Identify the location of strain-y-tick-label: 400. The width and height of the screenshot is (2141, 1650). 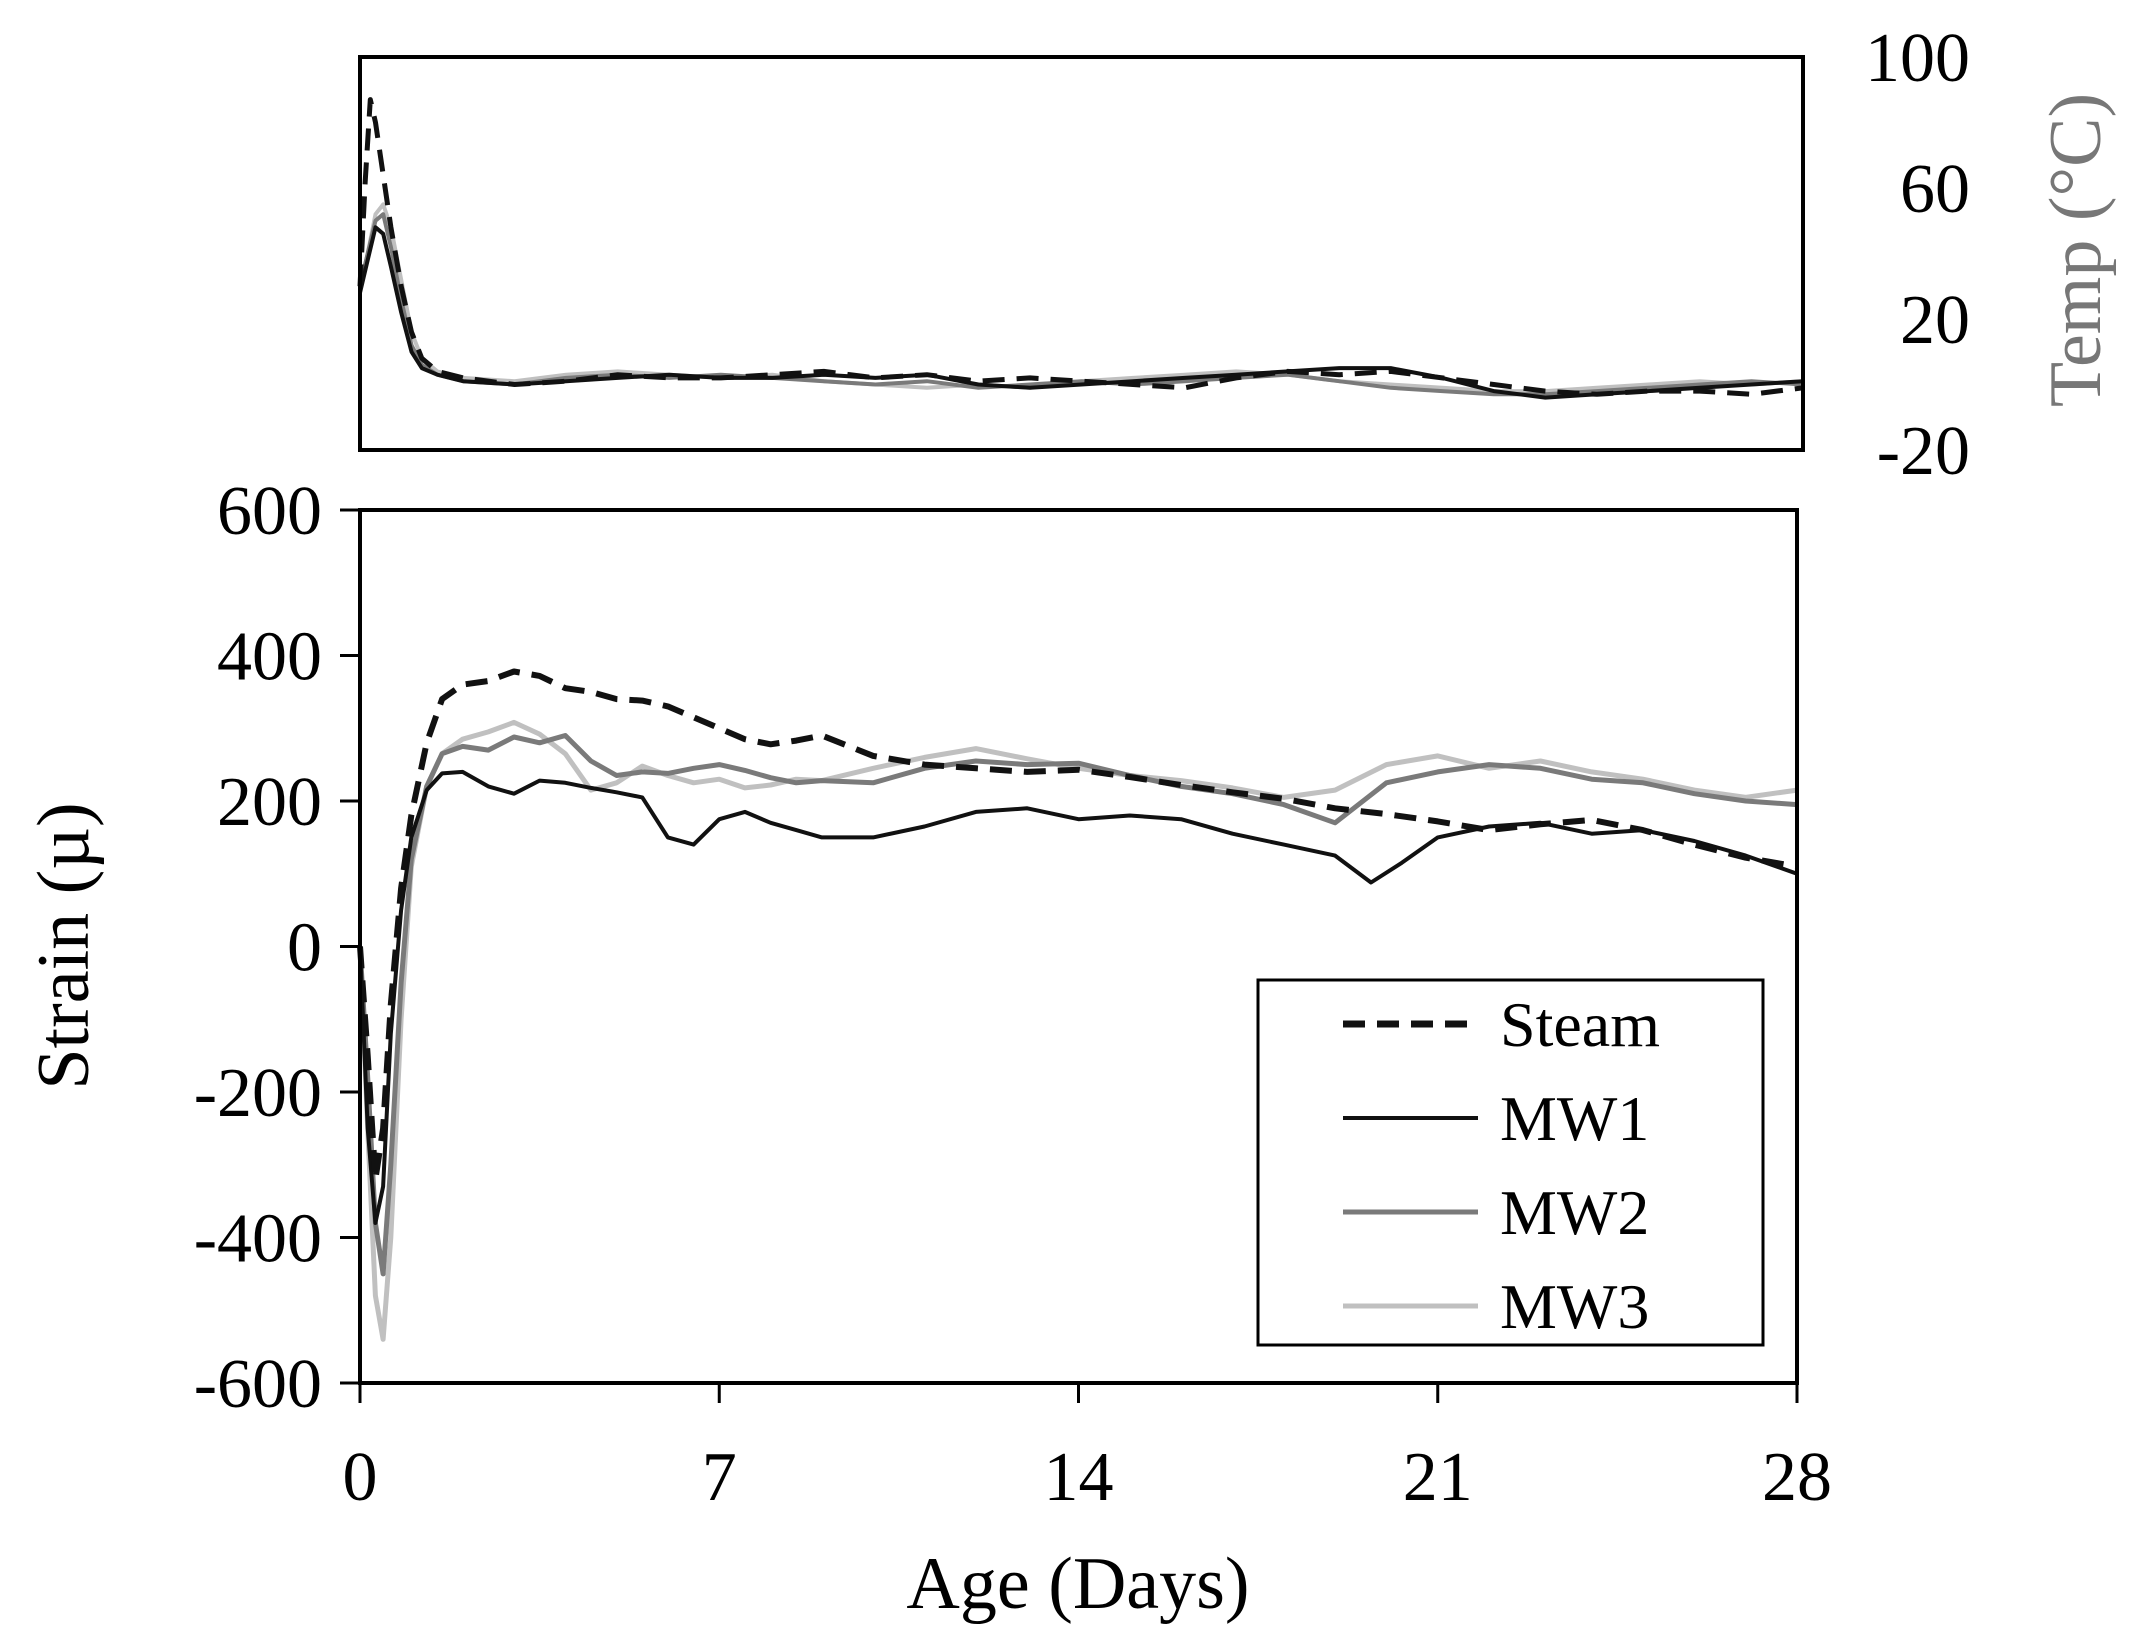
(269, 657).